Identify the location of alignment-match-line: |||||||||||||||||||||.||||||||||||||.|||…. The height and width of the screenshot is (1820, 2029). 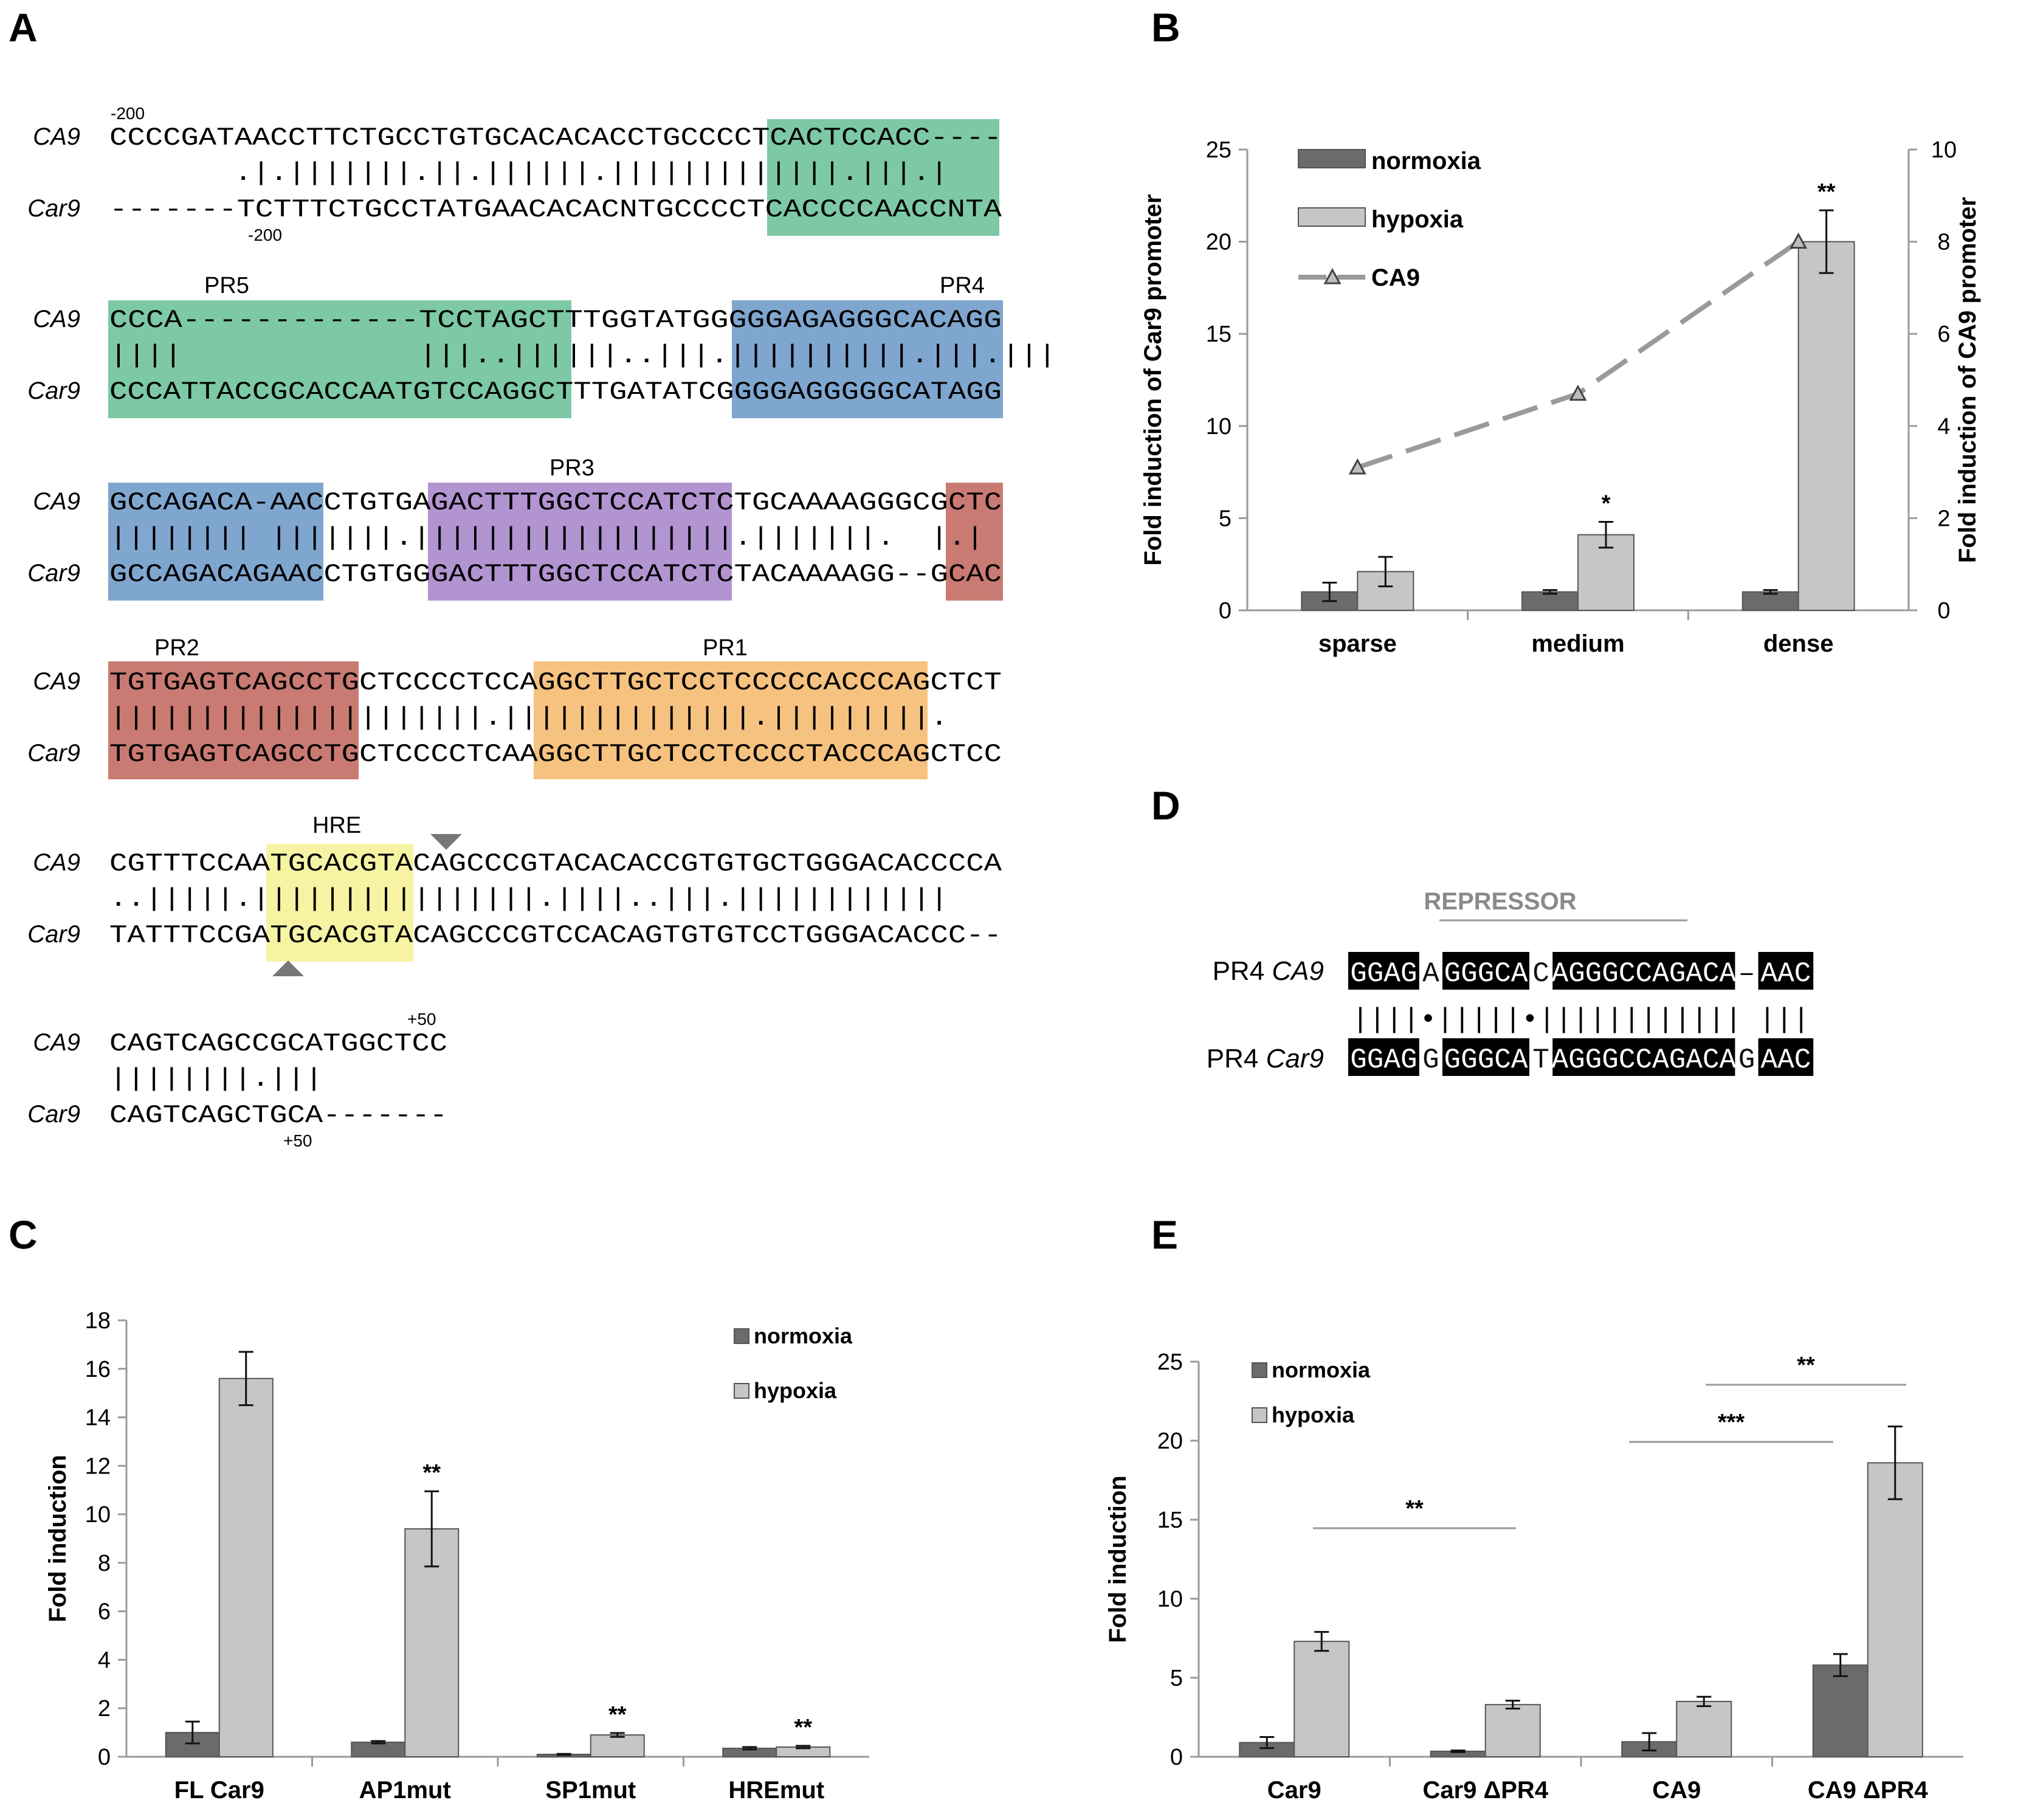
(528, 717).